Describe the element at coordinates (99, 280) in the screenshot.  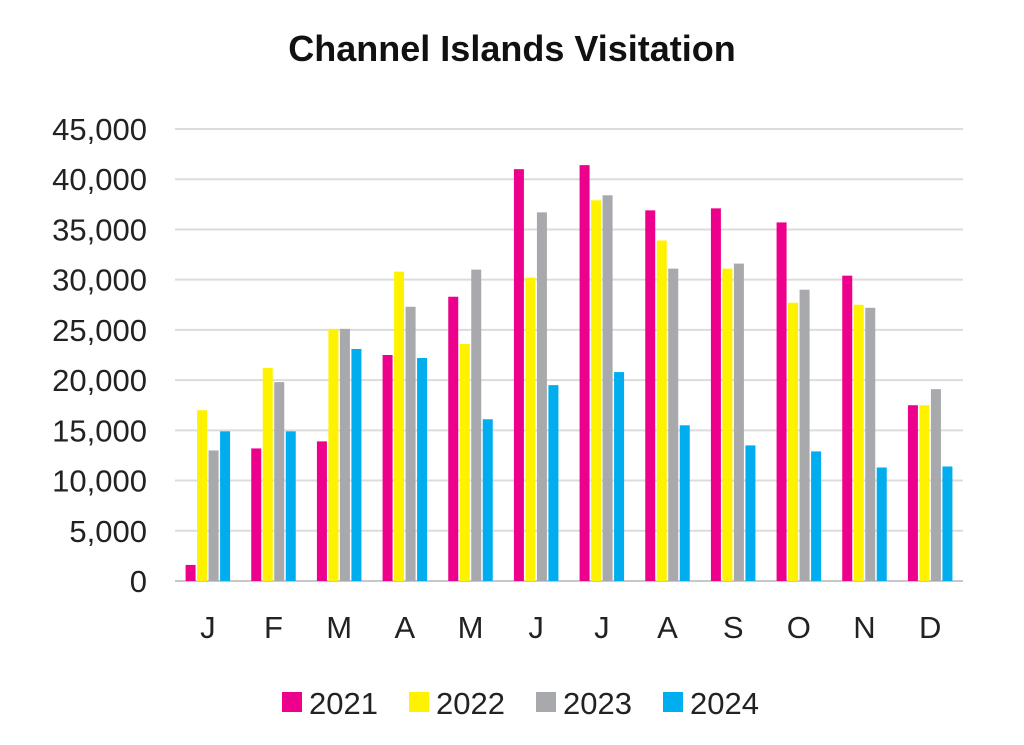
I see `y-tick-label: 30,000` at that location.